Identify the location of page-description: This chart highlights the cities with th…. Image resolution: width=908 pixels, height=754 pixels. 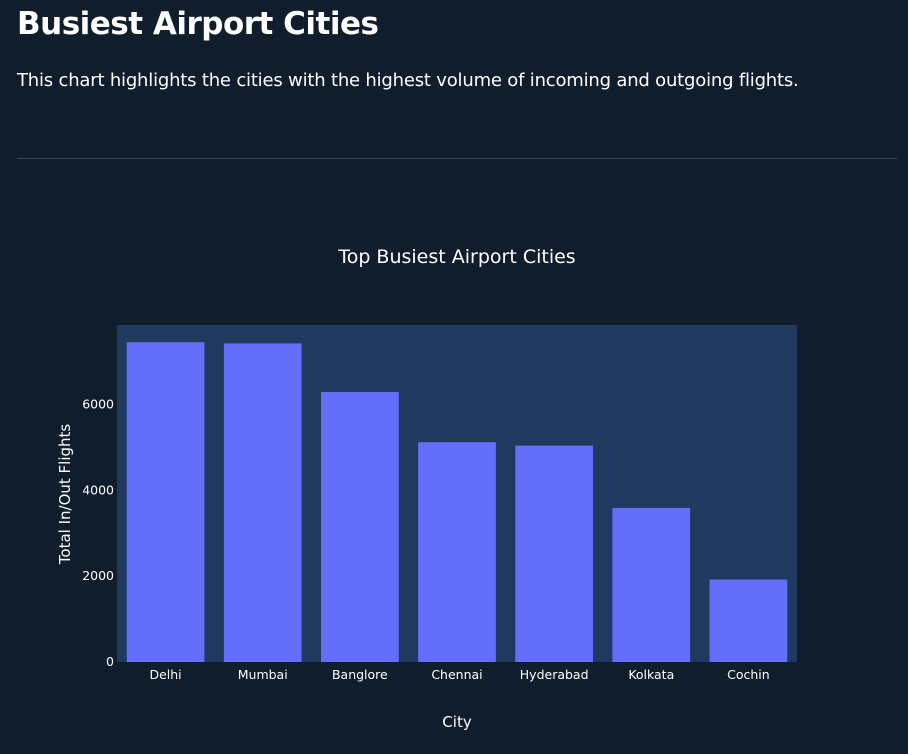
(408, 80).